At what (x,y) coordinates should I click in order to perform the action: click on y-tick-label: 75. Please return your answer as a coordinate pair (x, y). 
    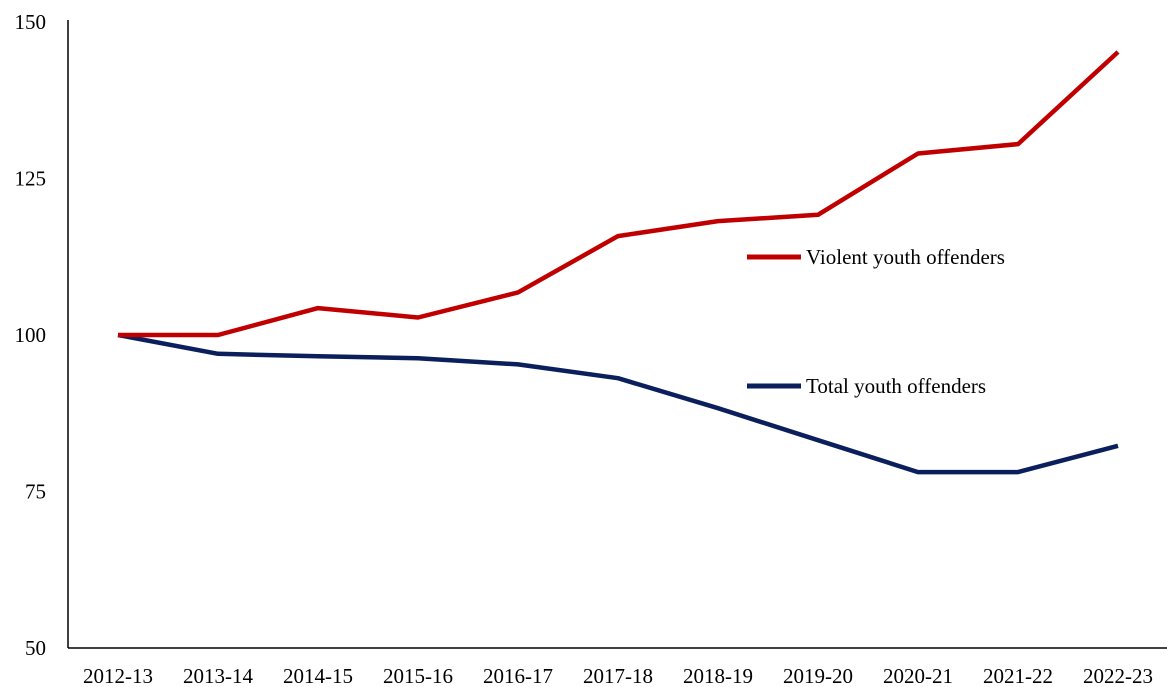
    Looking at the image, I should click on (35, 492).